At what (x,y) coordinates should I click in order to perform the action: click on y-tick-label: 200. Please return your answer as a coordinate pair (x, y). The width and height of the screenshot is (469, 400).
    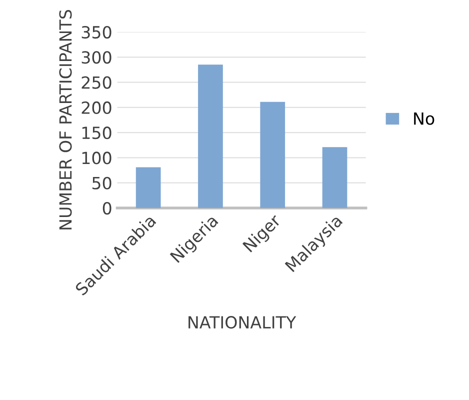
    Looking at the image, I should click on (97, 107).